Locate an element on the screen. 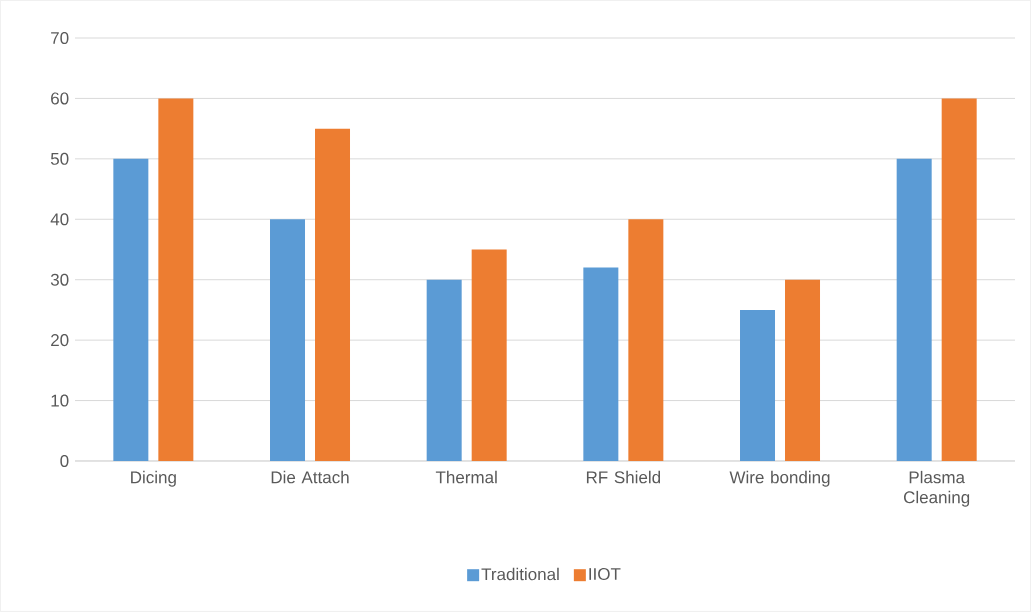 The width and height of the screenshot is (1031, 612). y-tick-label: 60 is located at coordinates (60, 98).